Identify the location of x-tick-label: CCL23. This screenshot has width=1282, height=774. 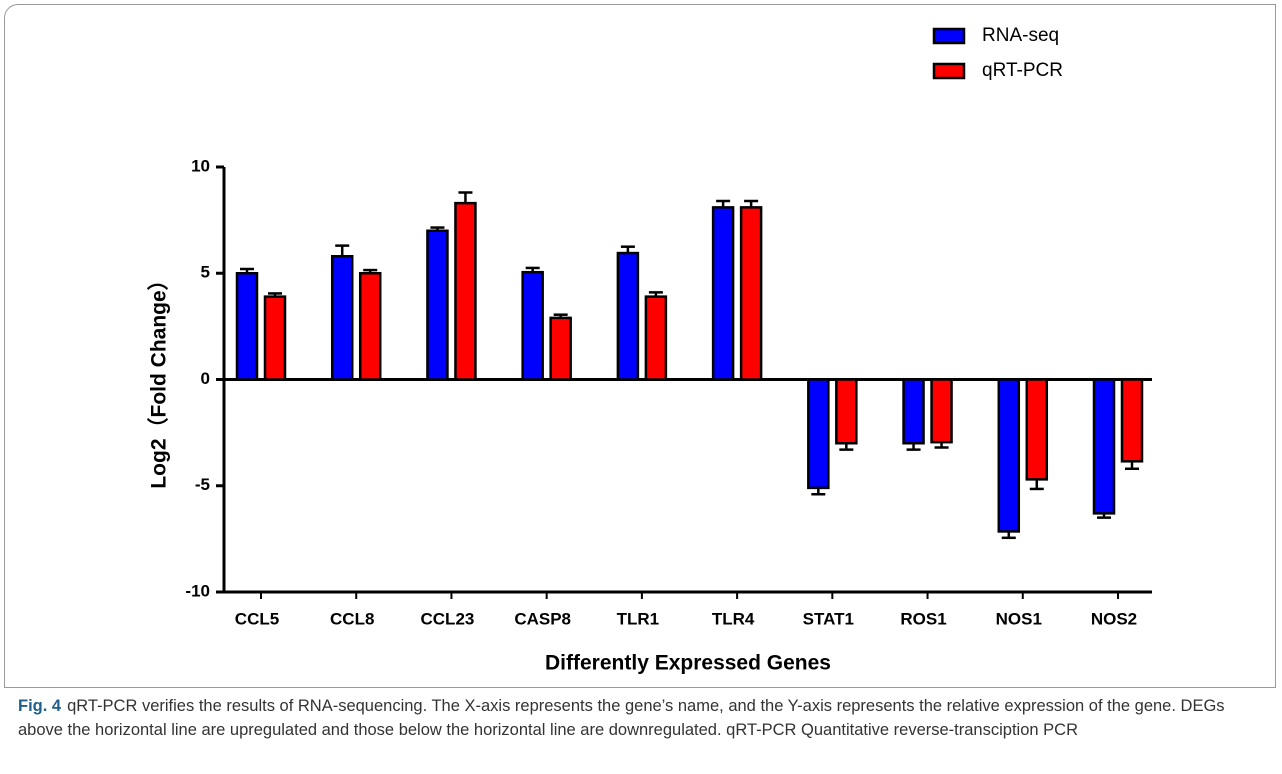
(448, 618).